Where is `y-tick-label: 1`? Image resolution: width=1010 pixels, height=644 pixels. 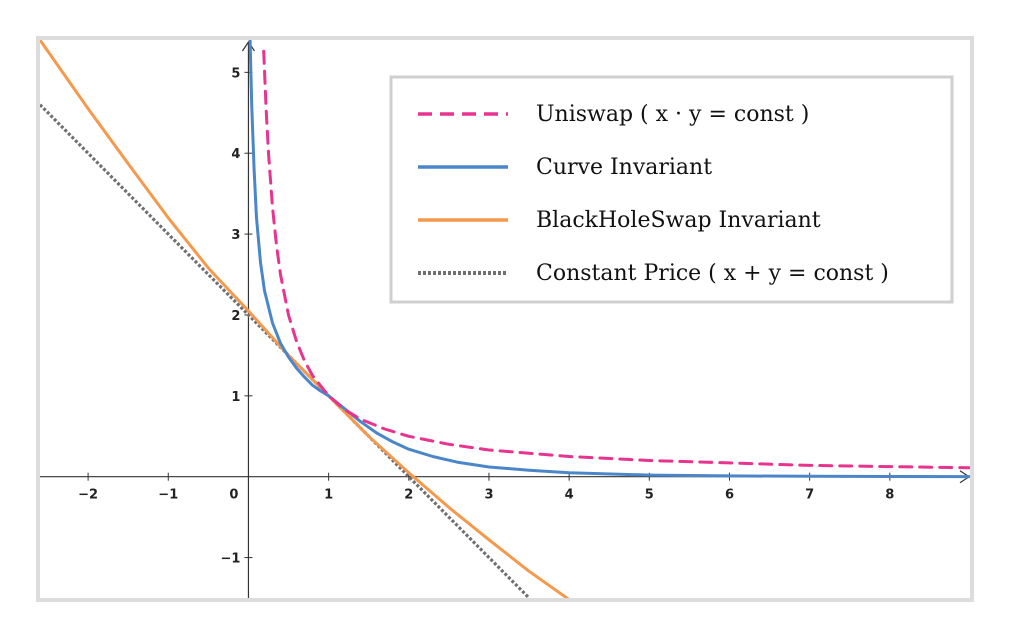 y-tick-label: 1 is located at coordinates (235, 397).